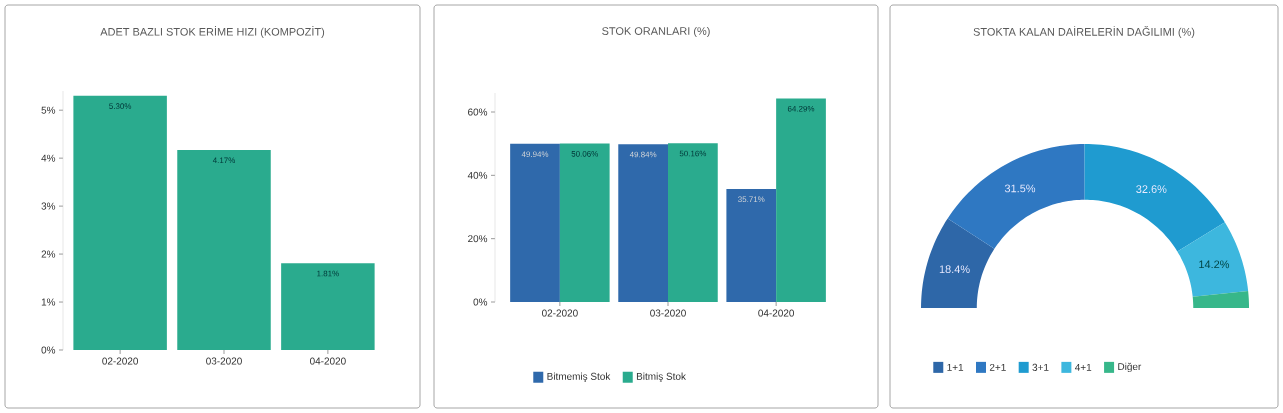 This screenshot has height=413, width=1283. I want to click on legend-label: 4+1, so click(1083, 367).